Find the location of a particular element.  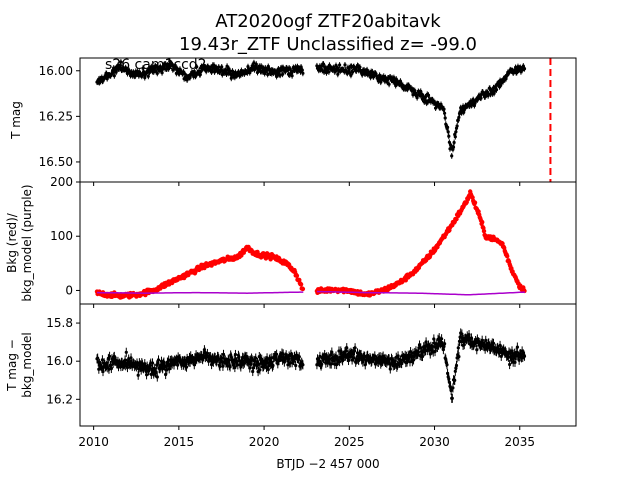

sector-annotation: s26 cam1ccd2 is located at coordinates (156, 65).